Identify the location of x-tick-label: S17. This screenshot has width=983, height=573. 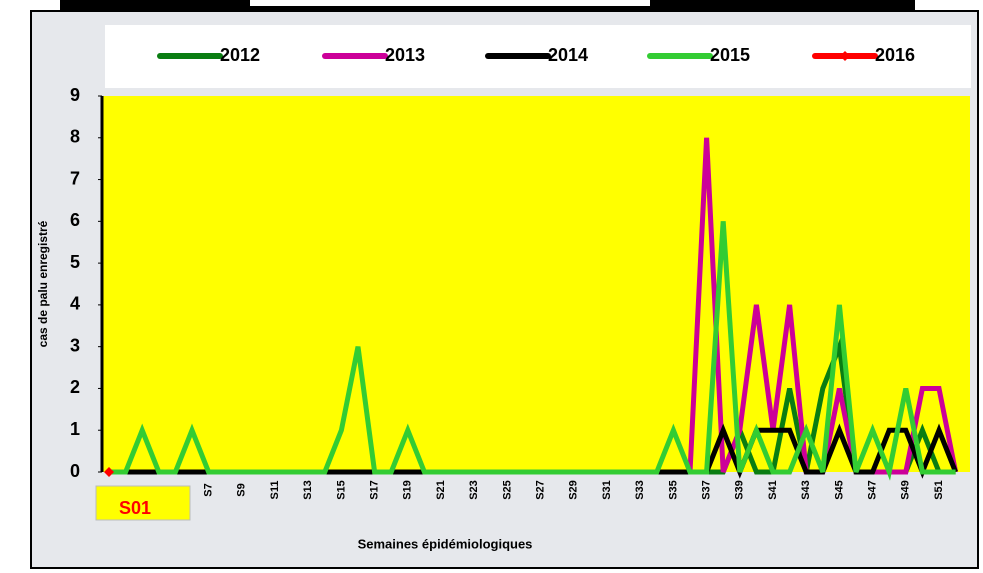
(375, 490).